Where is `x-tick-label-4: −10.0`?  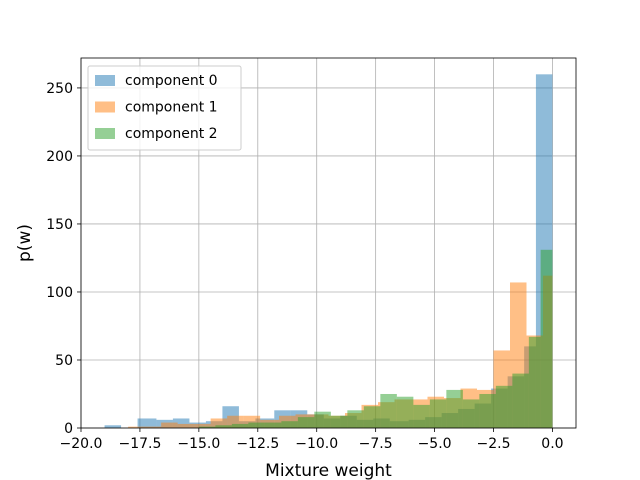 x-tick-label-4: −10.0 is located at coordinates (316, 444).